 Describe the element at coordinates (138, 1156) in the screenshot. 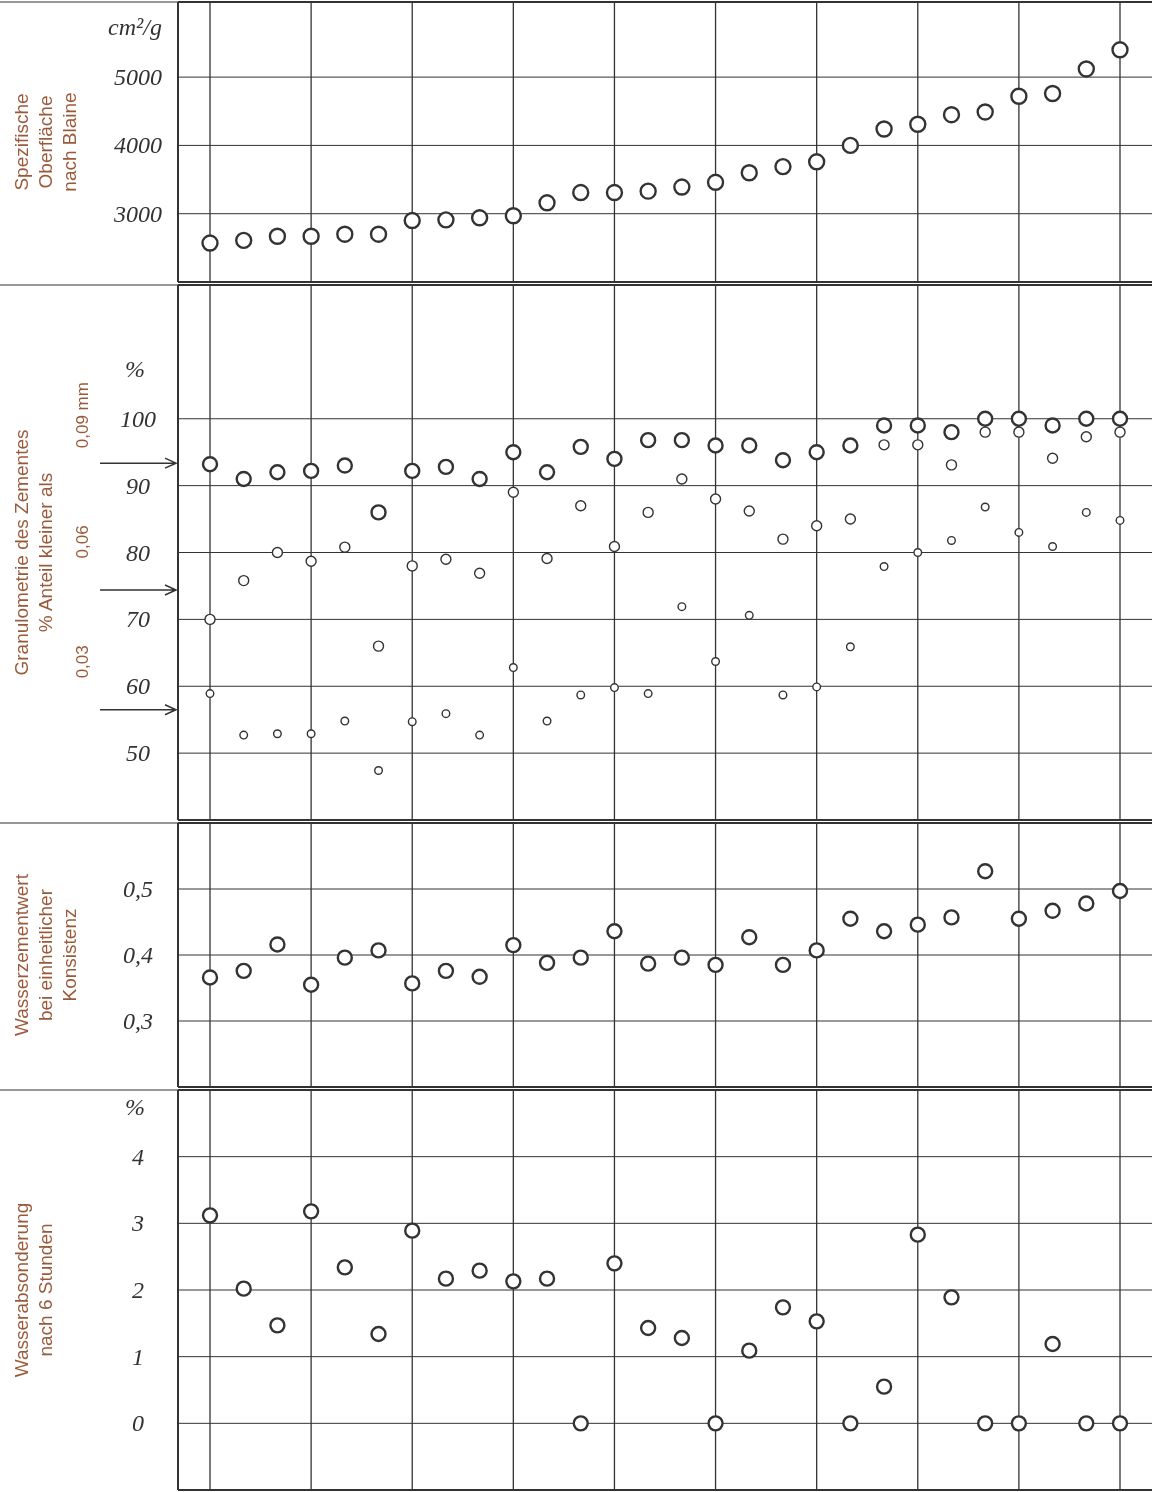

I see `y-tick-label: 4` at that location.